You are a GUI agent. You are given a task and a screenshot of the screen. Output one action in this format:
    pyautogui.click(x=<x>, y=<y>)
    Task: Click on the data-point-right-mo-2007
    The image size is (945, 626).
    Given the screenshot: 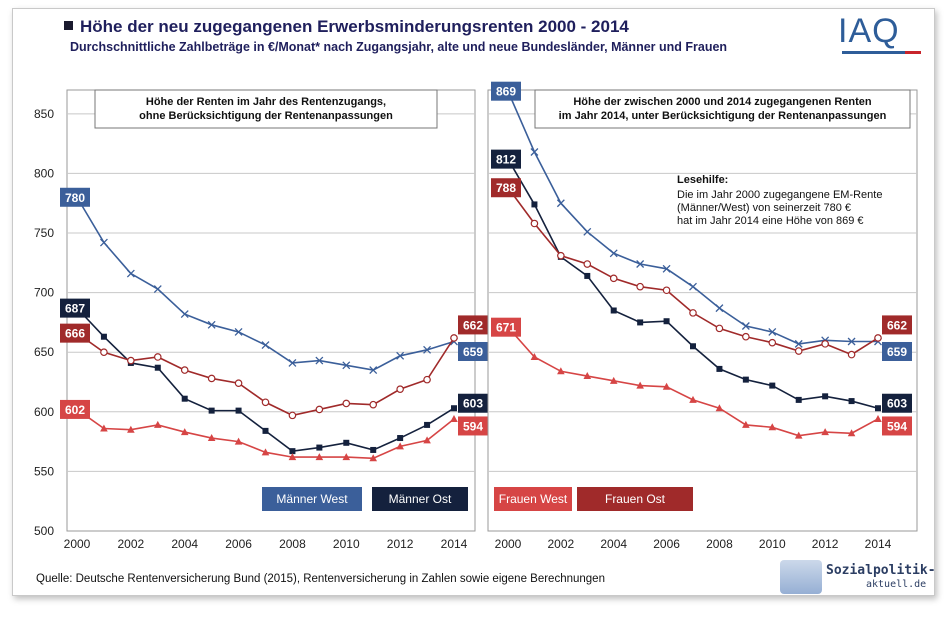 What is the action you would take?
    pyautogui.click(x=693, y=346)
    